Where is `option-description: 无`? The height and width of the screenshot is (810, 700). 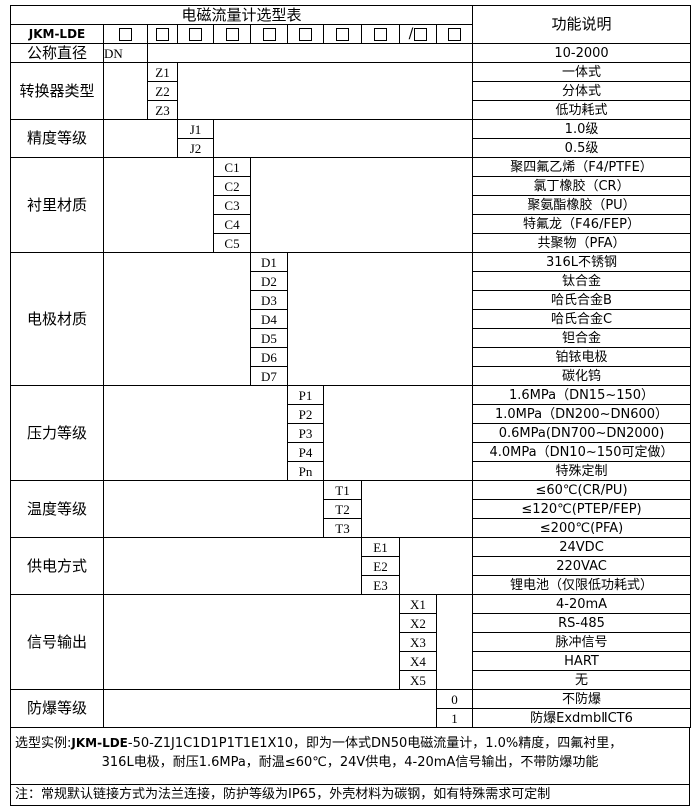
option-description: 无 is located at coordinates (582, 680).